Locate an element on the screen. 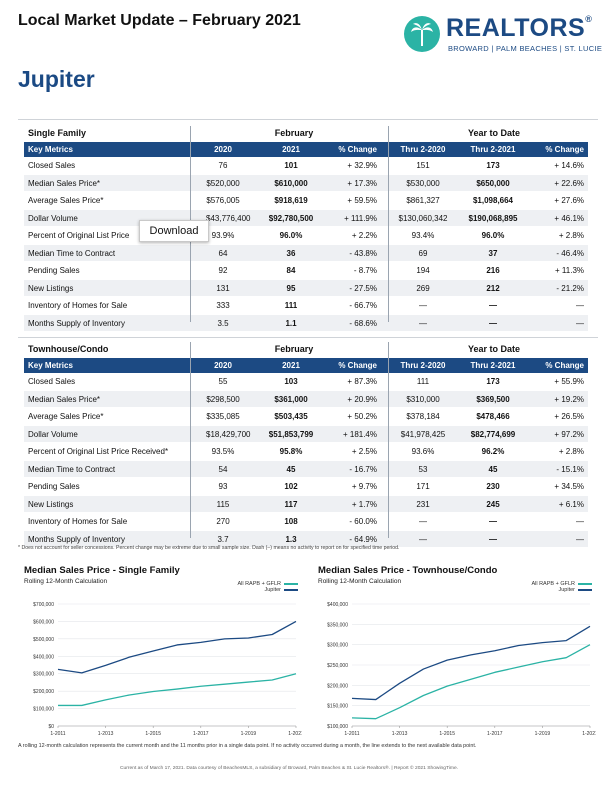 The image size is (616, 791). value-2020: $520,000 is located at coordinates (223, 183).